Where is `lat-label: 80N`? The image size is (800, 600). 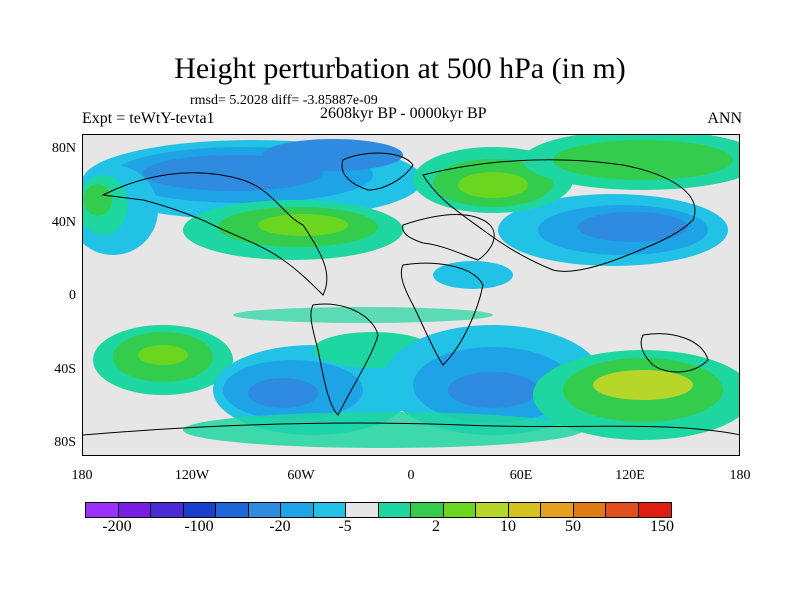 lat-label: 80N is located at coordinates (63, 148).